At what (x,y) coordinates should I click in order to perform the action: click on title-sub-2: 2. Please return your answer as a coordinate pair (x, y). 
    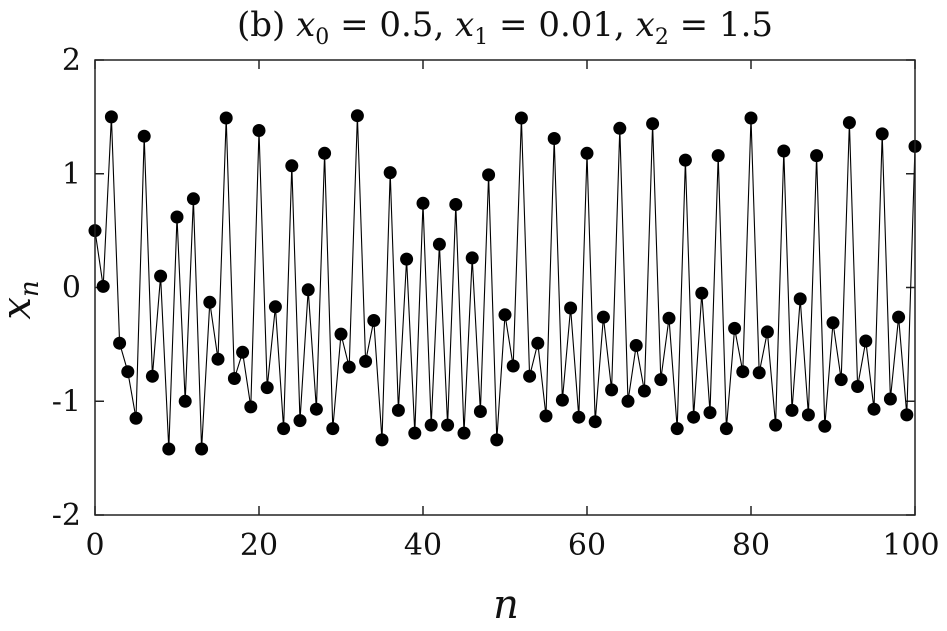
    Looking at the image, I should click on (662, 37).